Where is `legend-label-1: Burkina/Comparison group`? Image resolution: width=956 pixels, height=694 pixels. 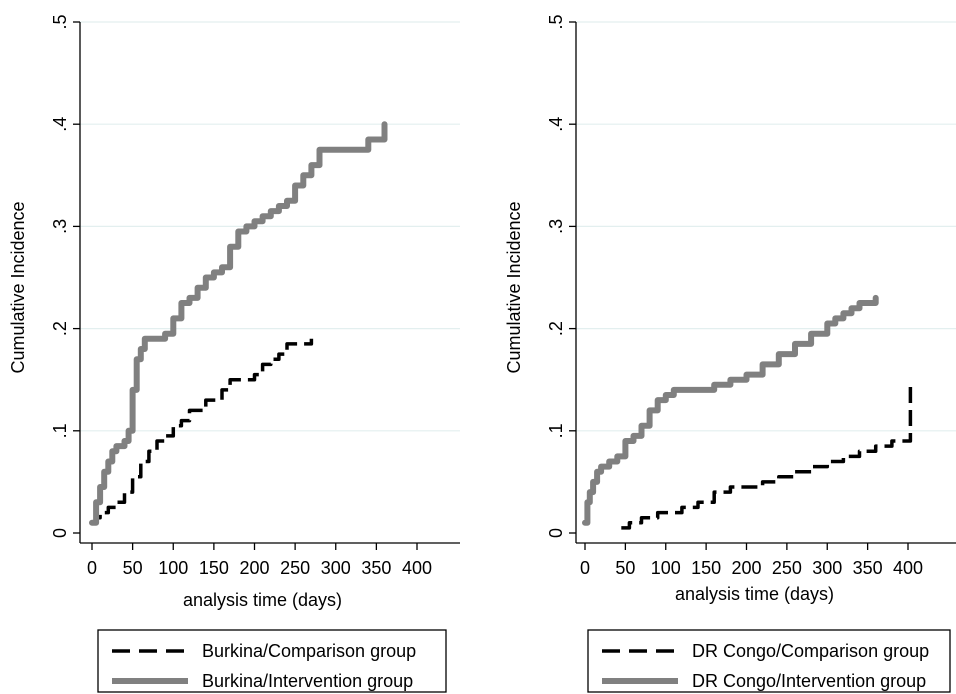 legend-label-1: Burkina/Comparison group is located at coordinates (309, 651).